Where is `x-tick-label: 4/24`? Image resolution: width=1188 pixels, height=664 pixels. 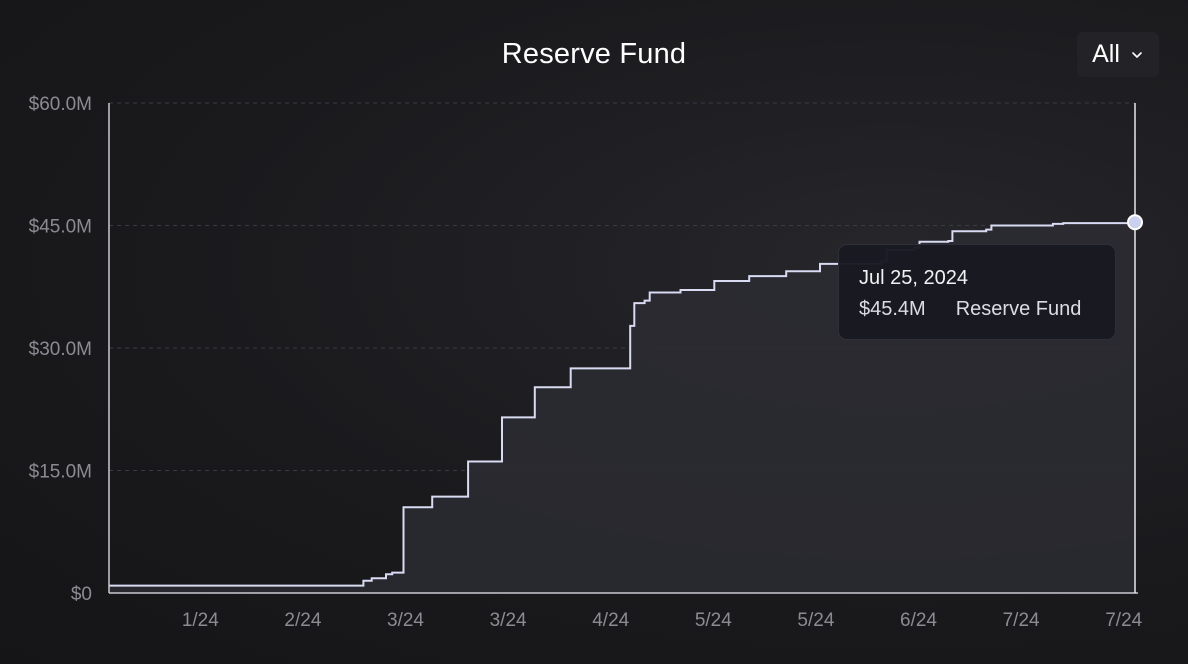
x-tick-label: 4/24 is located at coordinates (610, 620).